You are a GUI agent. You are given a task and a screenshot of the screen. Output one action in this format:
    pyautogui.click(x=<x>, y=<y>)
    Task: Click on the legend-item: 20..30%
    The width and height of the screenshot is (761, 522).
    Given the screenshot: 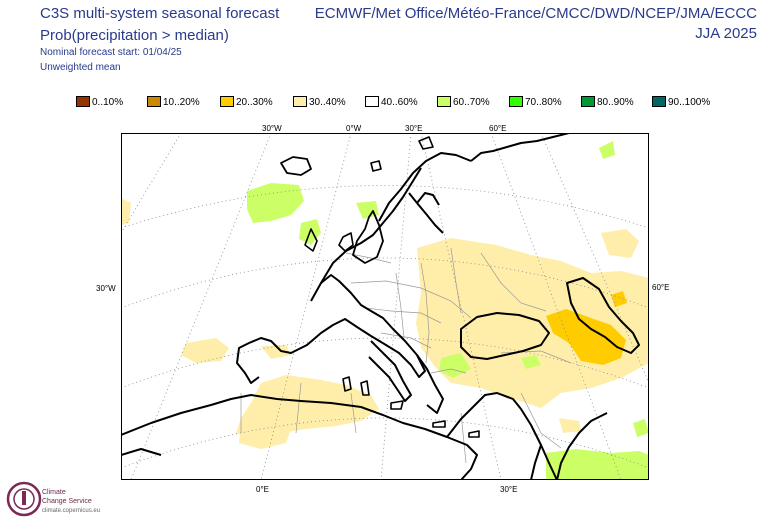 What is the action you would take?
    pyautogui.click(x=246, y=102)
    